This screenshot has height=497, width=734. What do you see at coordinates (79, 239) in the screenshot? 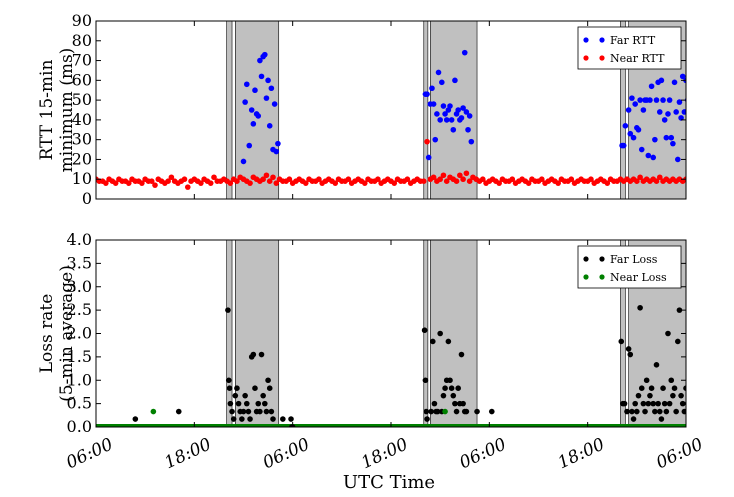
I see `y-tick-label: 4.0` at bounding box center [79, 239].